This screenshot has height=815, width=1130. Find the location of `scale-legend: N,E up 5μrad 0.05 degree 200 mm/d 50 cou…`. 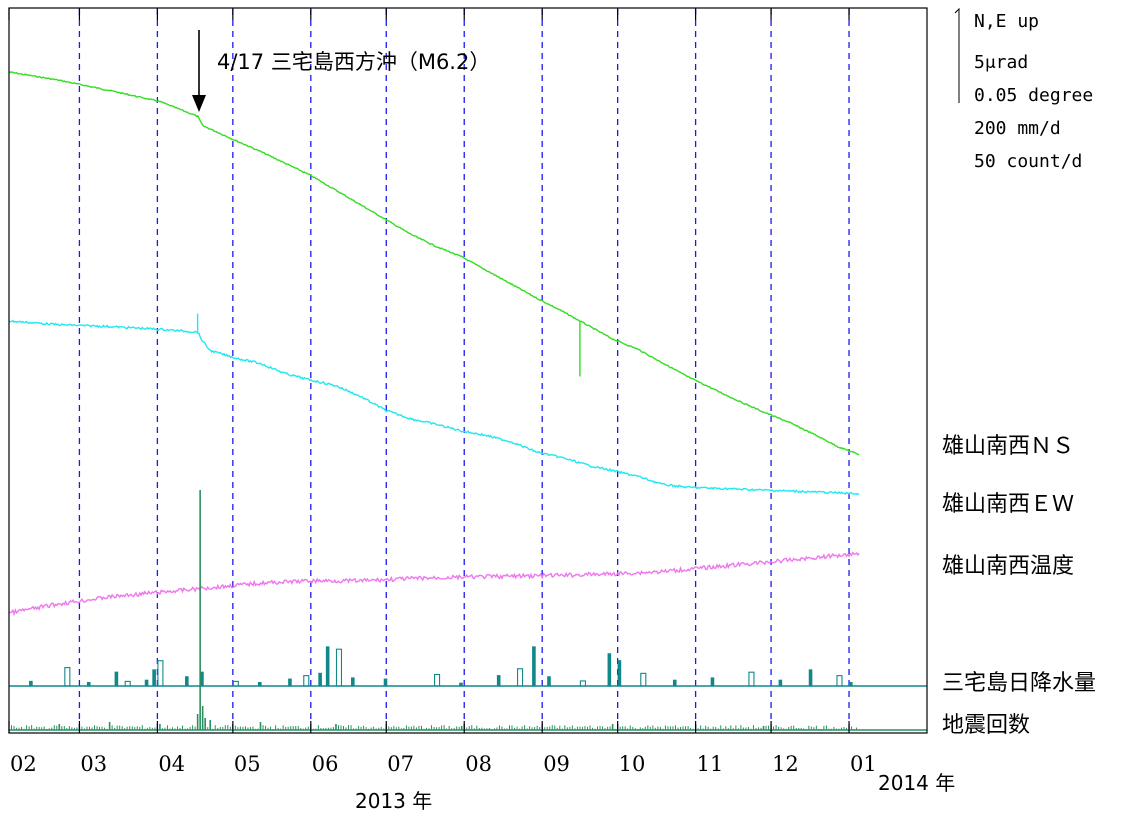

scale-legend: N,E up 5μrad 0.05 degree 200 mm/d 50 cou… is located at coordinates (1023, 89).